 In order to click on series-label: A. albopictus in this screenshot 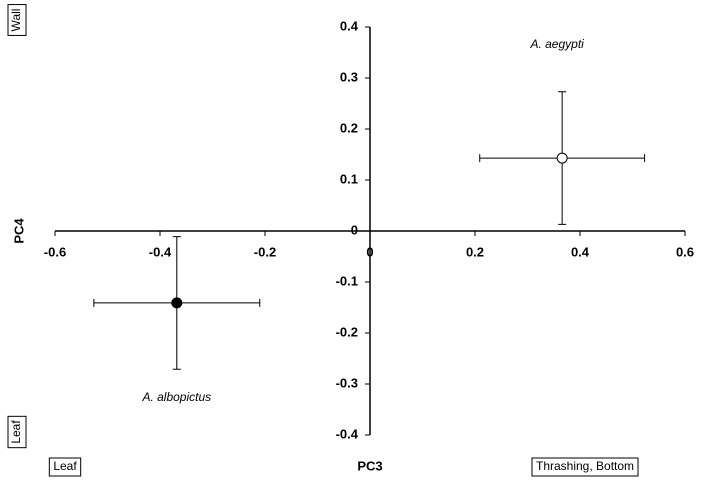, I will do `click(176, 397)`.